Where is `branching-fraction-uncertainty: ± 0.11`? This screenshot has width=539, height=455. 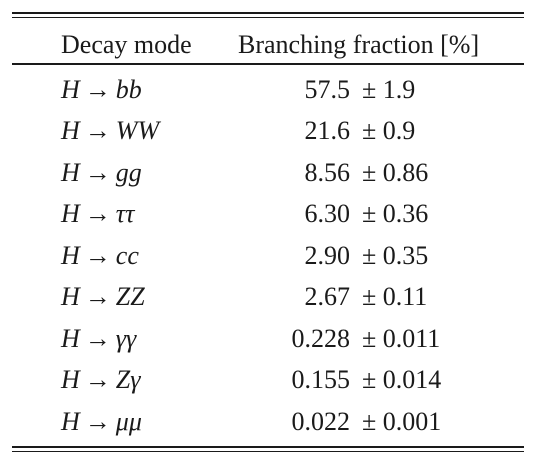 branching-fraction-uncertainty: ± 0.11 is located at coordinates (395, 296).